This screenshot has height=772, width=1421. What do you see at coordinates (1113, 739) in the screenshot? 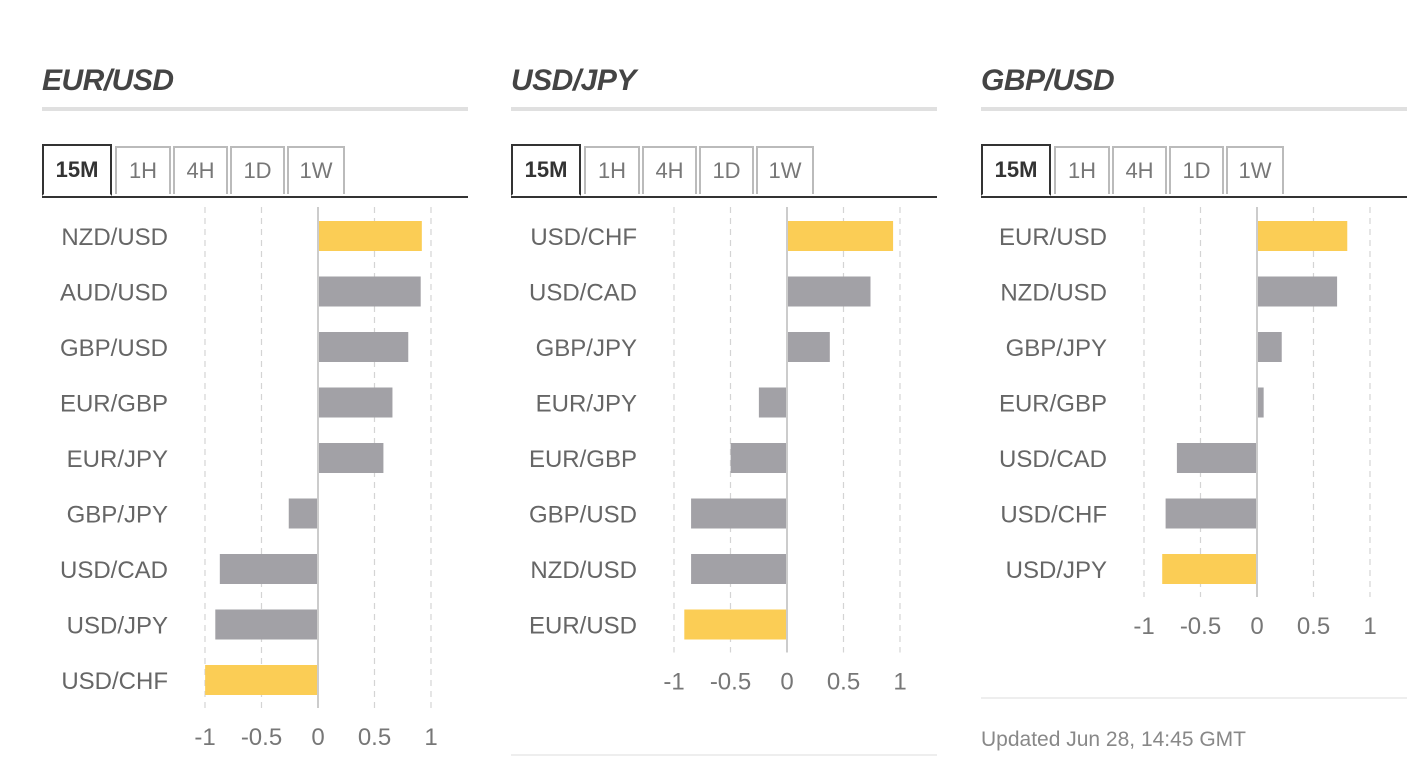
I see `updated-timestamp: Updated Jun 28, 14:45 GMT` at bounding box center [1113, 739].